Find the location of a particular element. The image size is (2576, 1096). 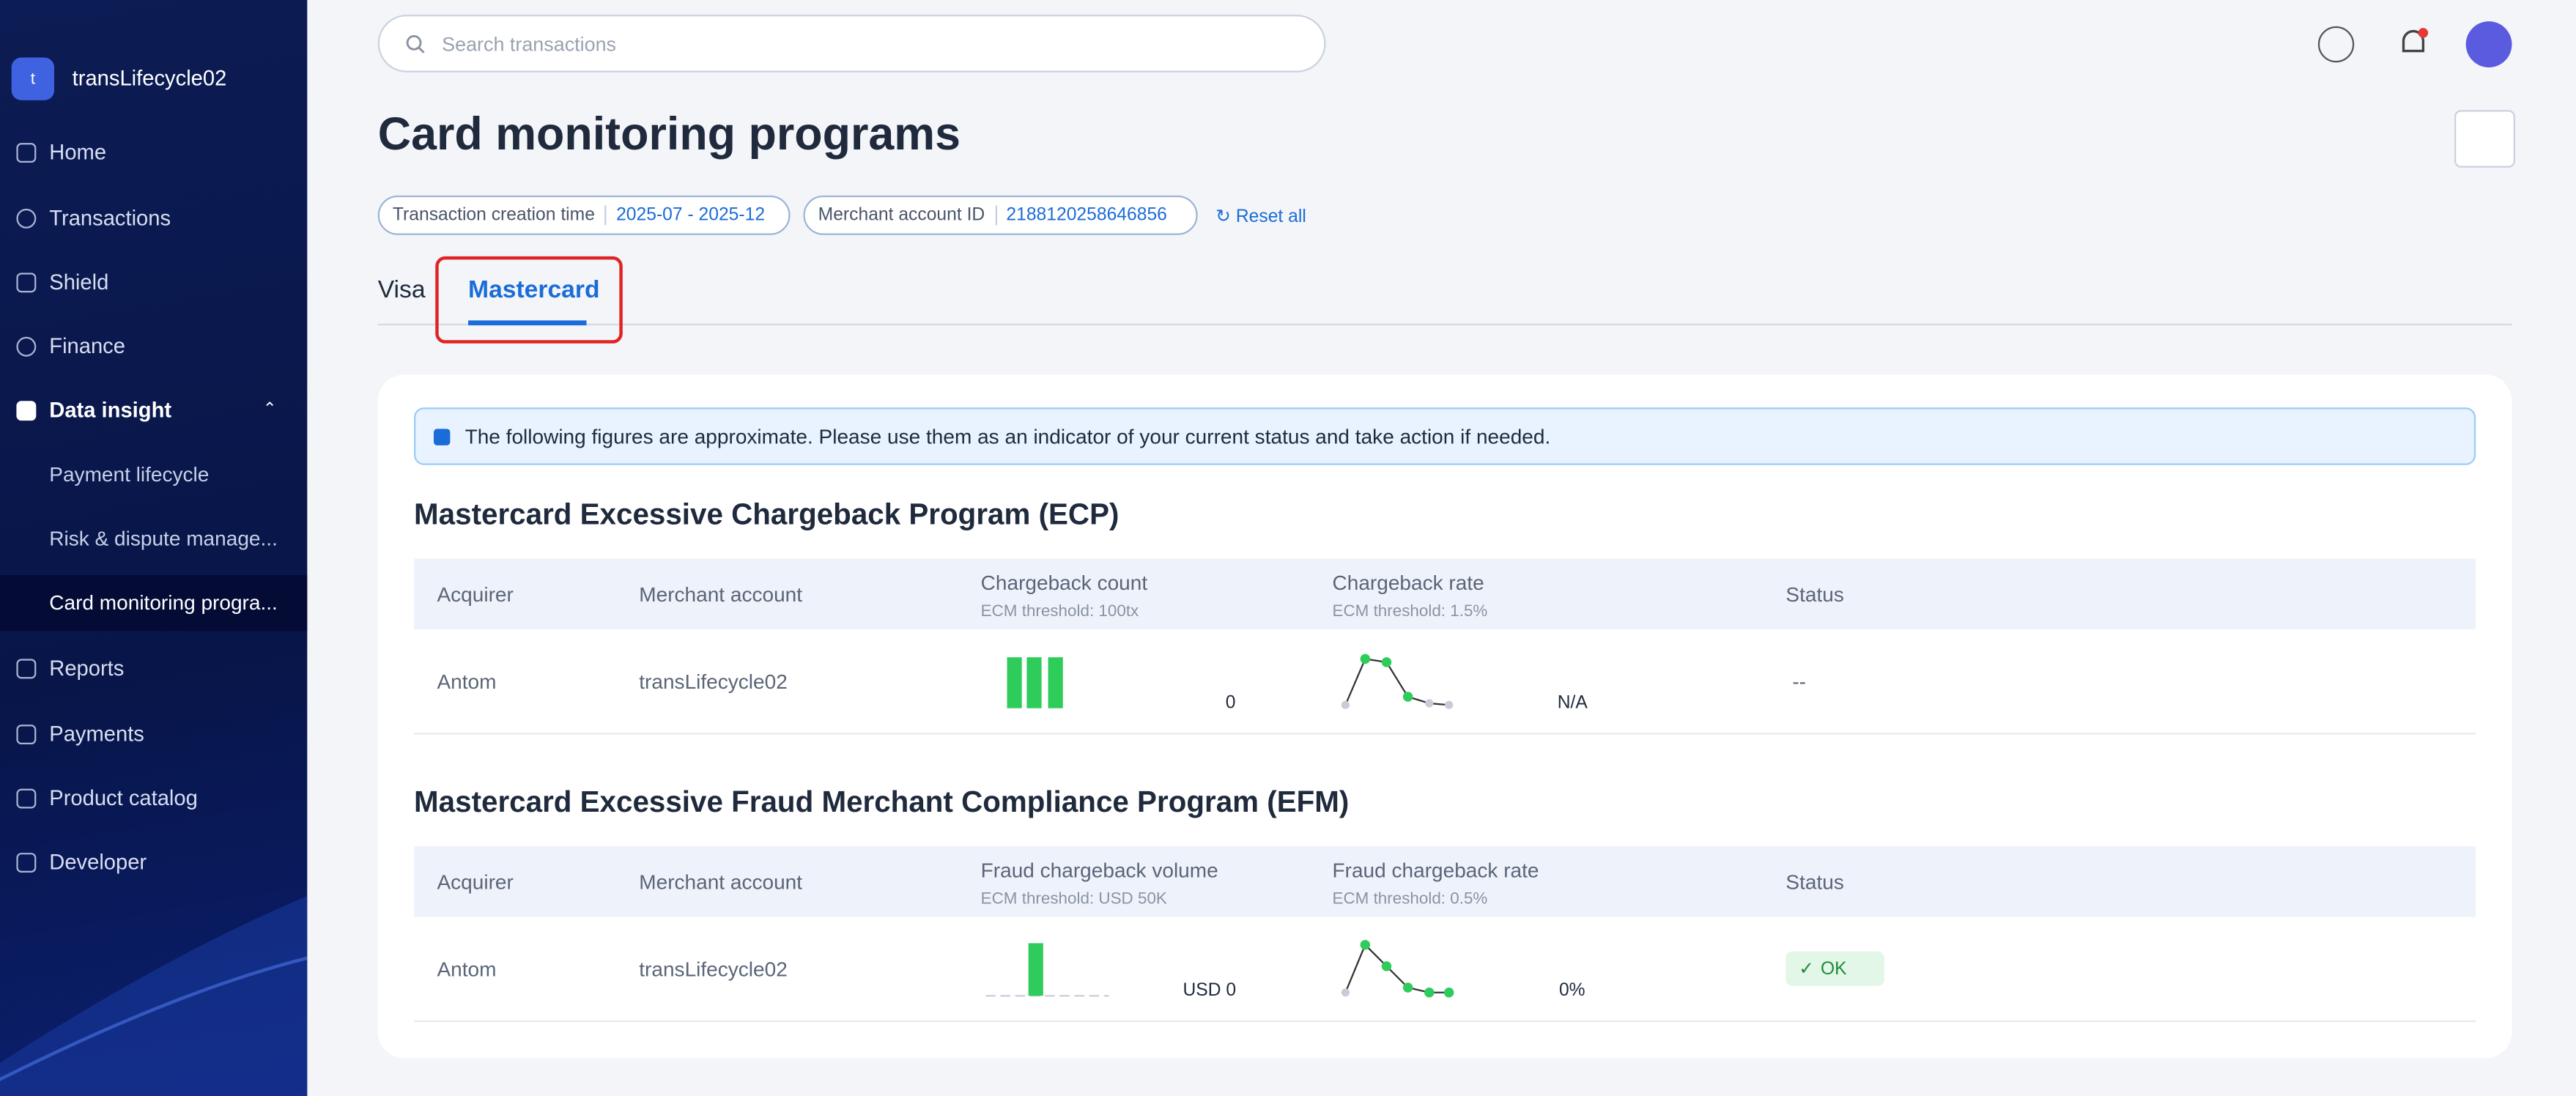

highlight-box is located at coordinates (529, 300).